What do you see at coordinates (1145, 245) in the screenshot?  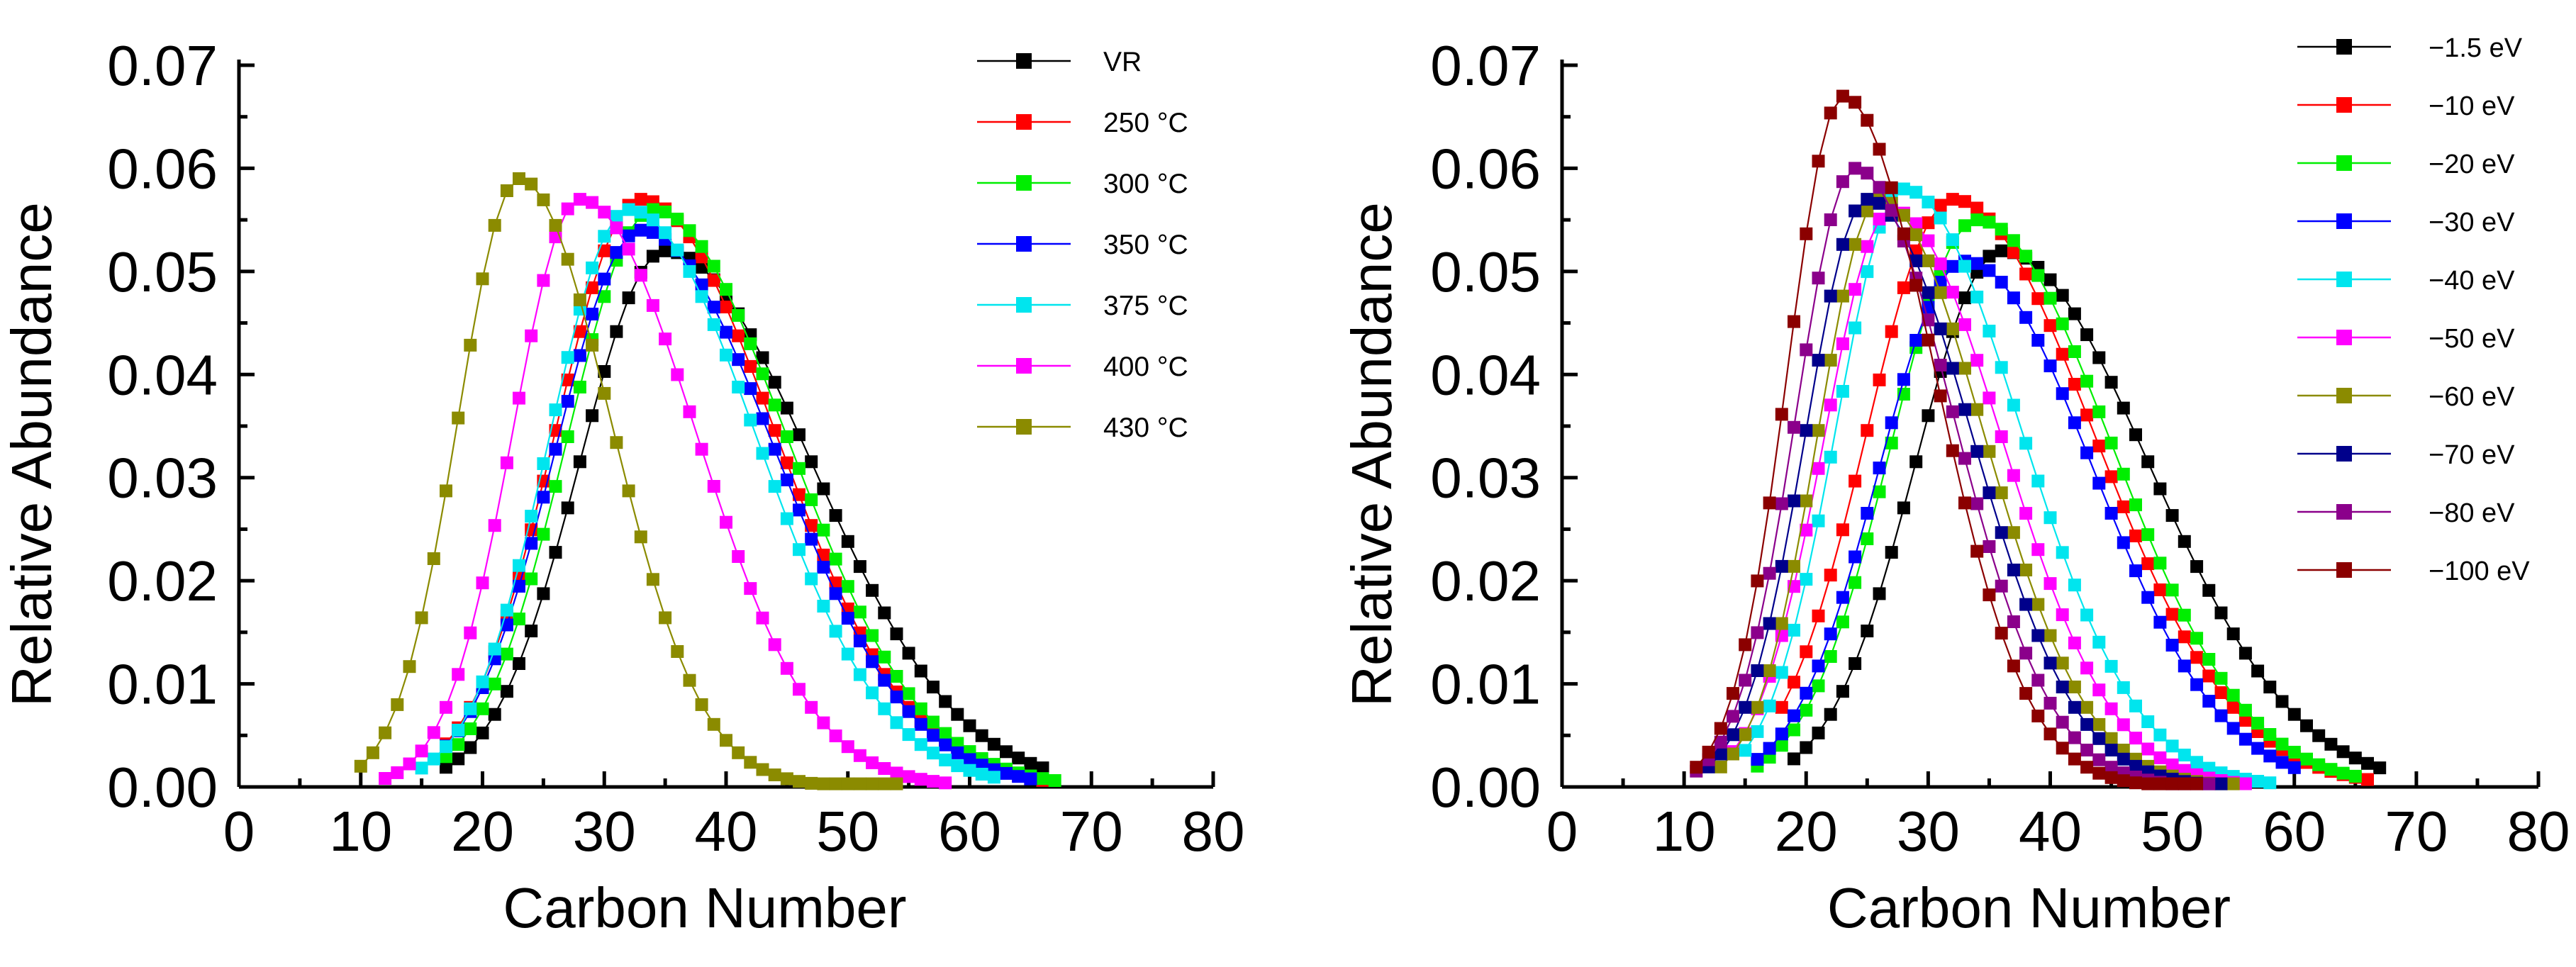 I see `legend-label: 350 °C` at bounding box center [1145, 245].